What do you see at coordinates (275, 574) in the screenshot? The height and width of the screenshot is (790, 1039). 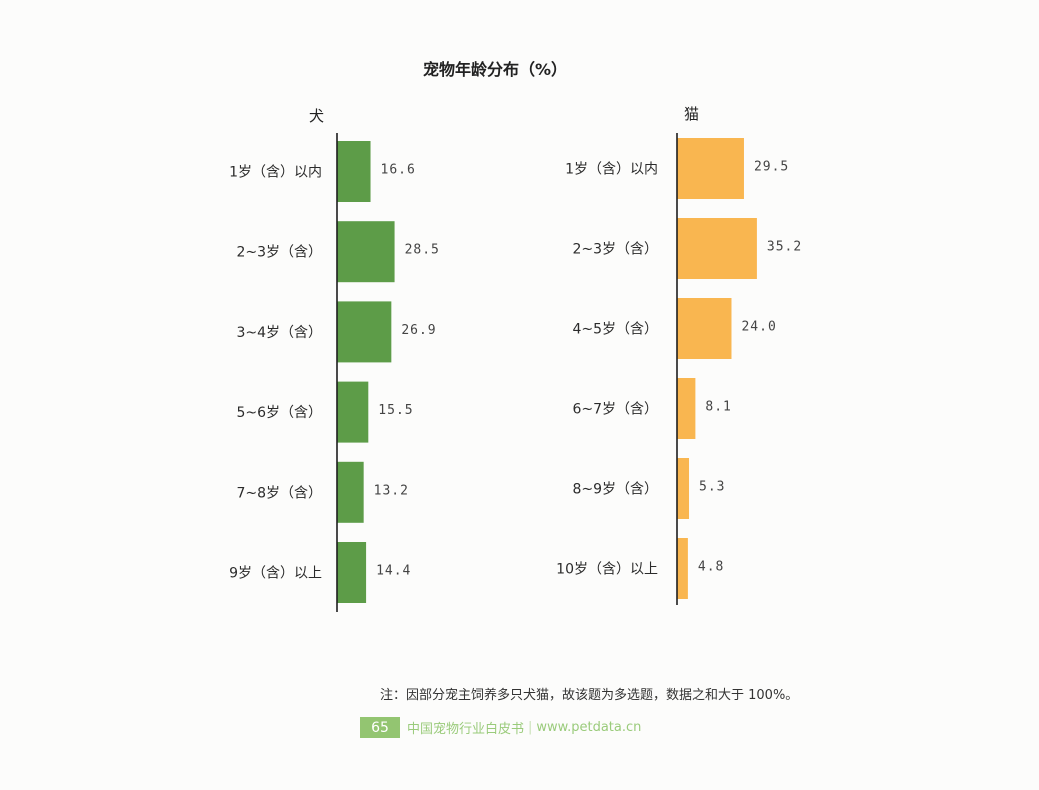 I see `category-label: 9岁（含）以上` at bounding box center [275, 574].